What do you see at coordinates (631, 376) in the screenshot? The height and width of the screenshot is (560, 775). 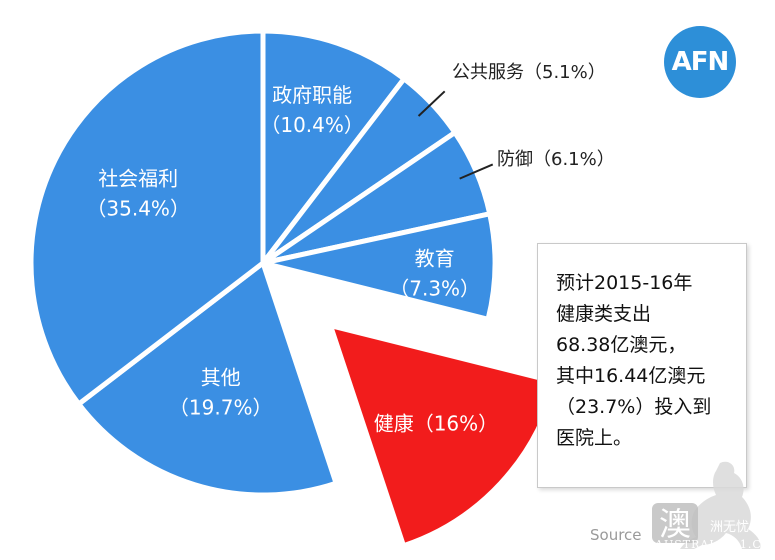 I see `info-line: 其中16.44亿澳元` at bounding box center [631, 376].